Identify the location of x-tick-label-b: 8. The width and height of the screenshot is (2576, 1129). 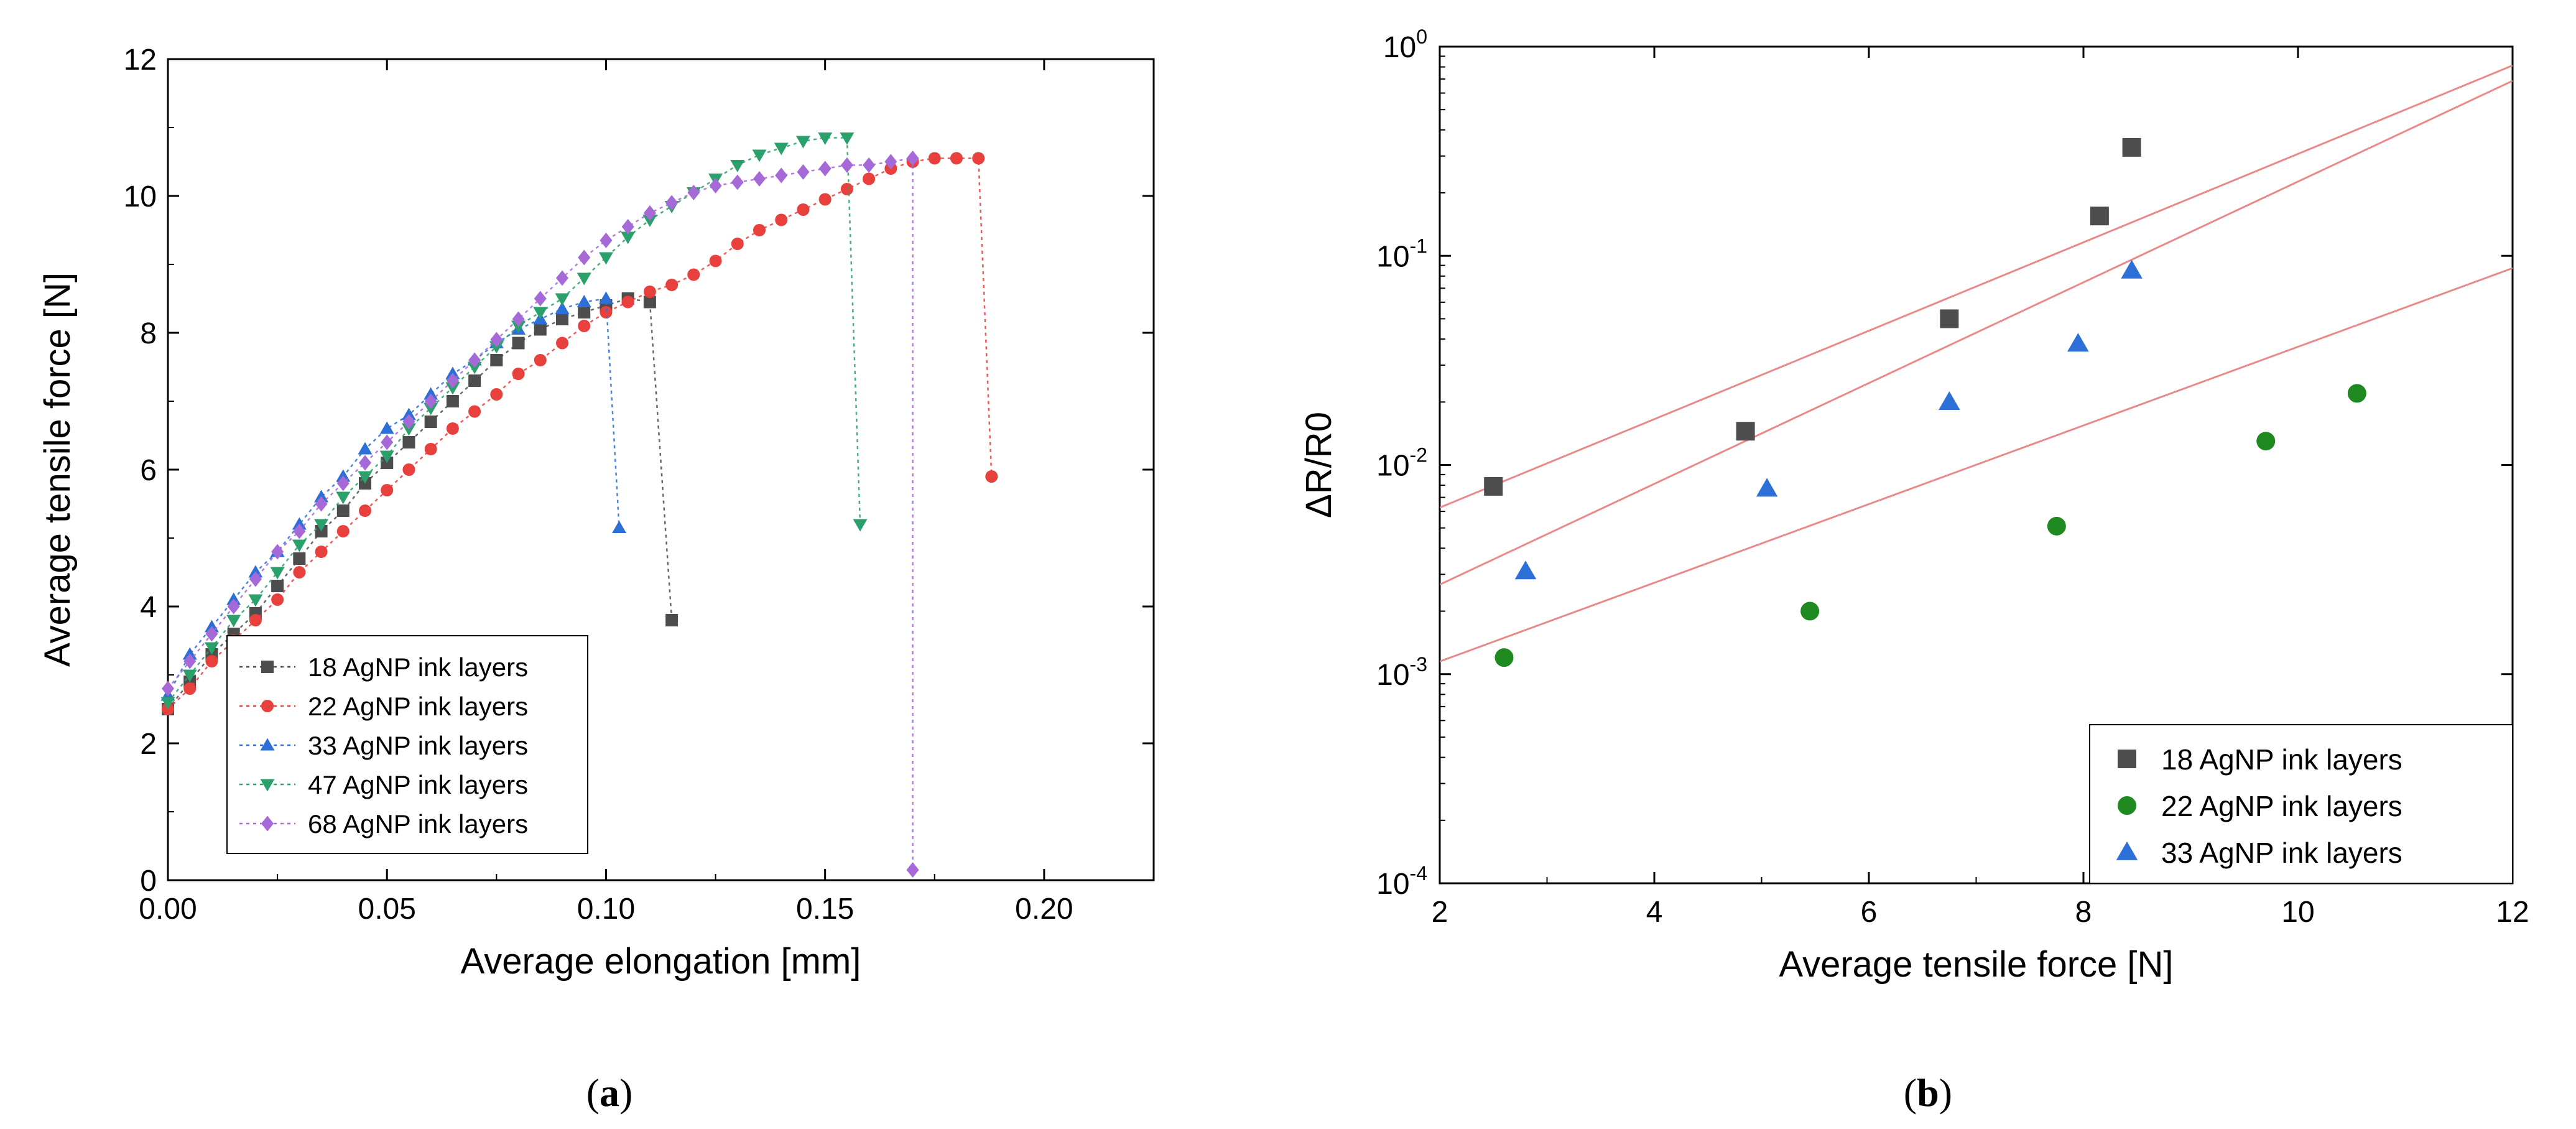
(2084, 913).